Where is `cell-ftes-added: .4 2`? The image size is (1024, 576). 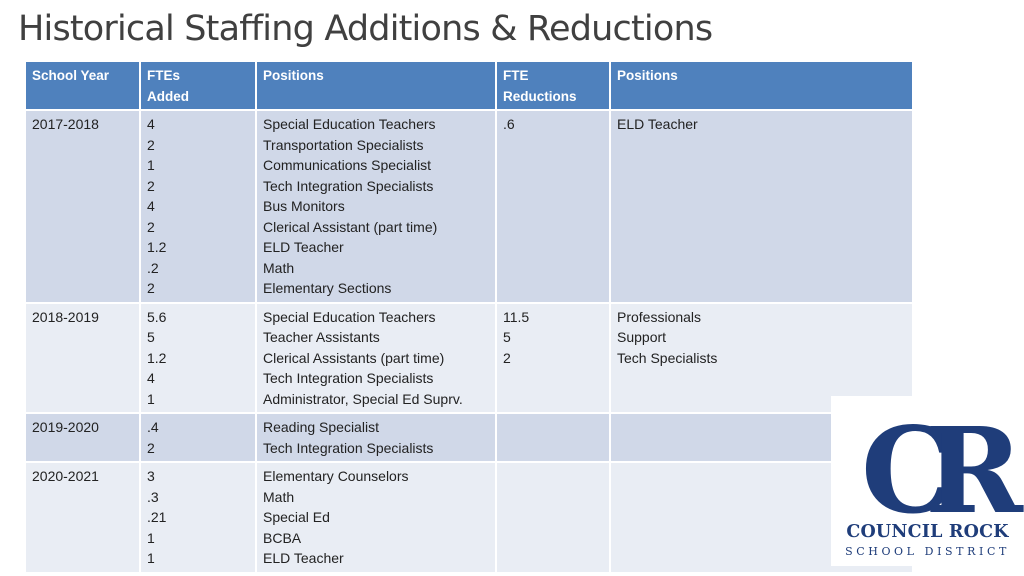
cell-ftes-added: .4 2 is located at coordinates (198, 437).